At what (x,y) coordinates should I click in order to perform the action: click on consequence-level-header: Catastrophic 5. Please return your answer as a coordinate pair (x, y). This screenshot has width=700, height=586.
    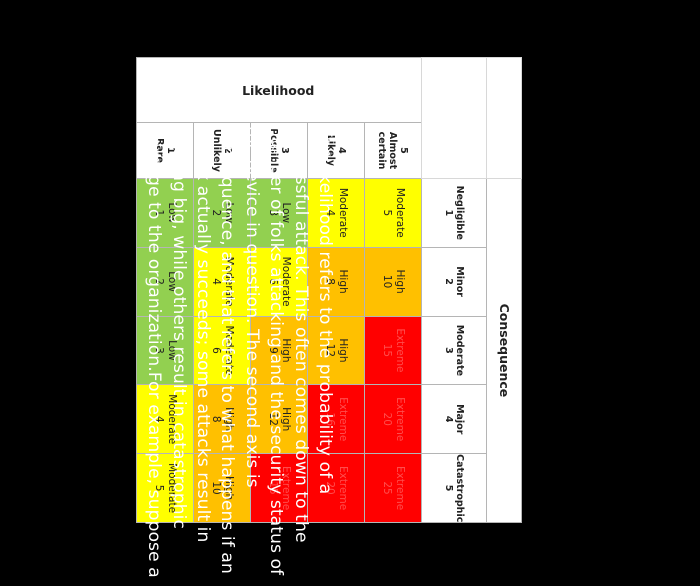
    Looking at the image, I should click on (454, 488).